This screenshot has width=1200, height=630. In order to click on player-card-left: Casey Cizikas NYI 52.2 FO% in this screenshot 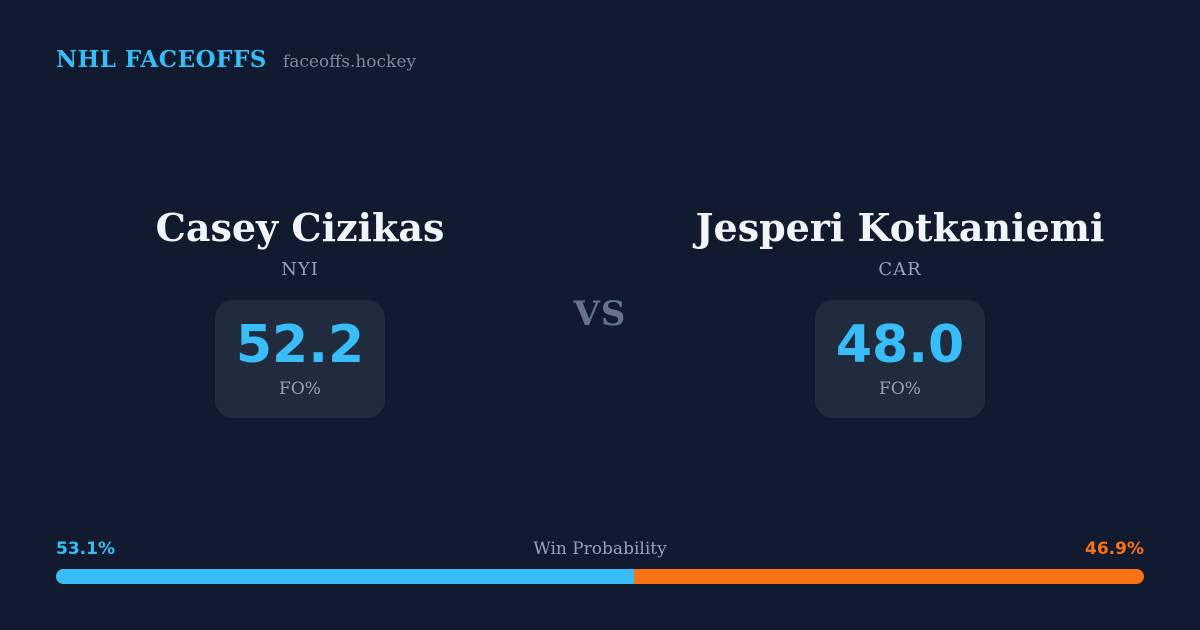, I will do `click(300, 312)`.